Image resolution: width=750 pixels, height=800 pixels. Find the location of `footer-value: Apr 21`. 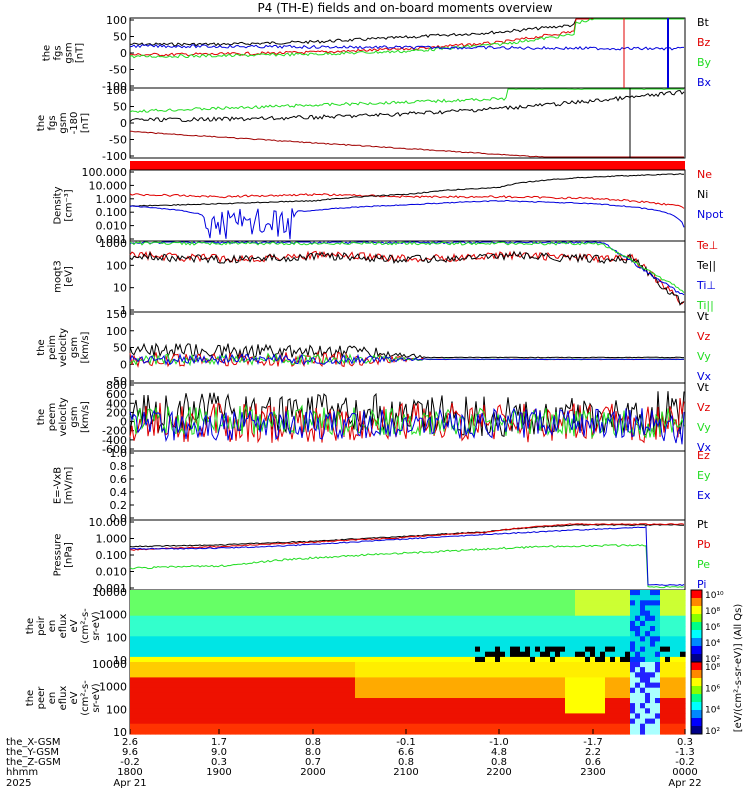

footer-value: Apr 21 is located at coordinates (129, 783).